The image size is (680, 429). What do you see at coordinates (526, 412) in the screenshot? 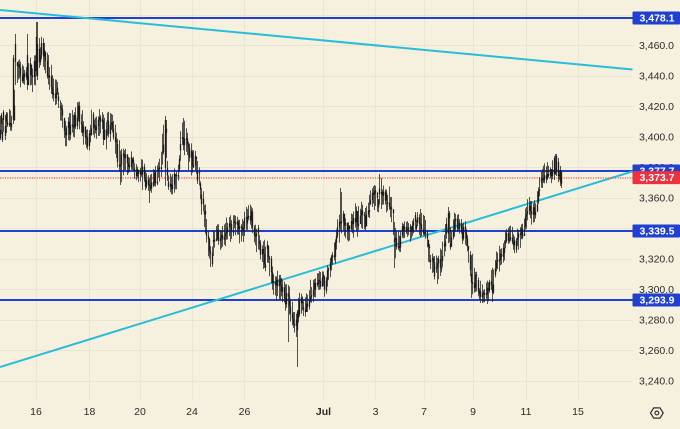
I see `svg-text: 11` at bounding box center [526, 412].